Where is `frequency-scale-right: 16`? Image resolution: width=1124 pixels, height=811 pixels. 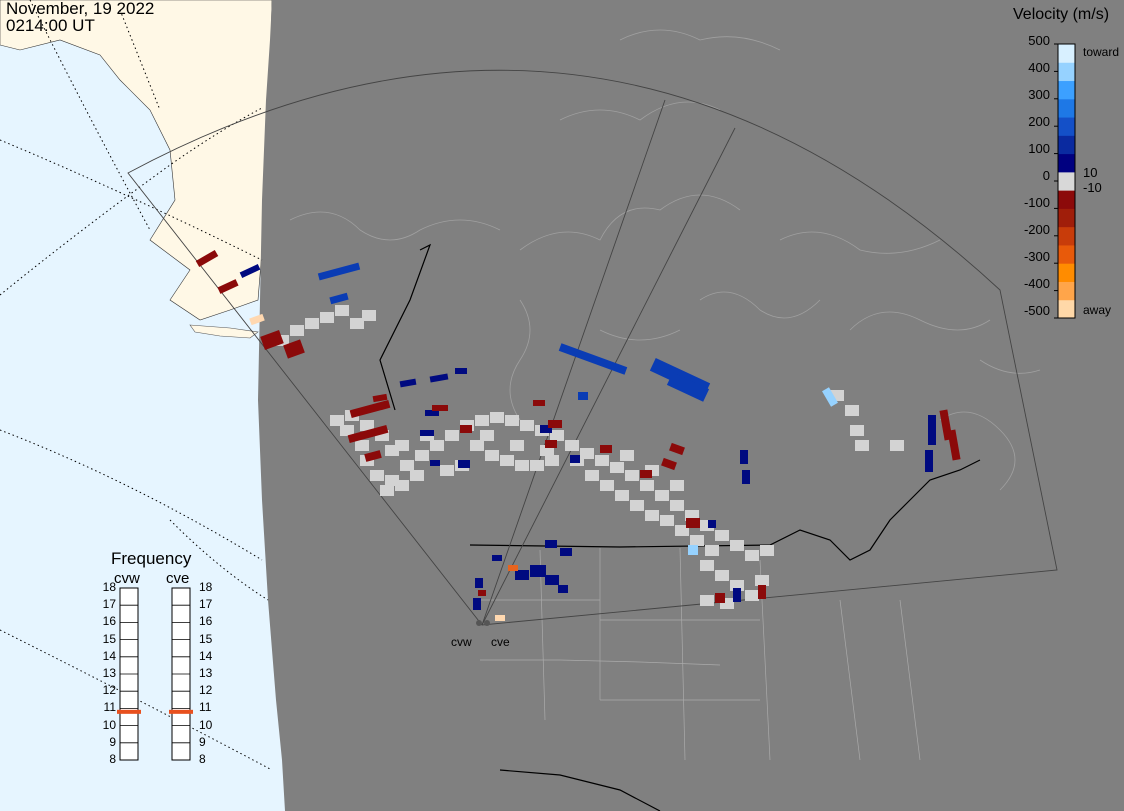 frequency-scale-right: 16 is located at coordinates (206, 621).